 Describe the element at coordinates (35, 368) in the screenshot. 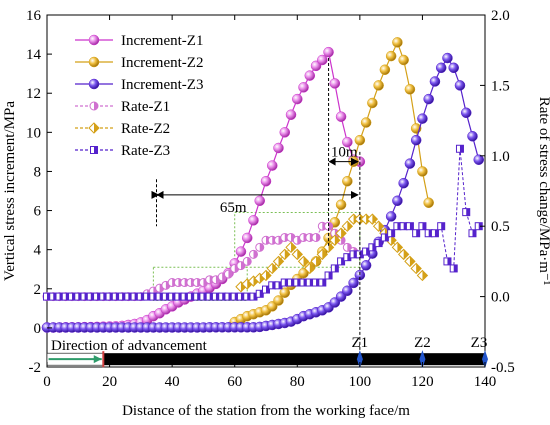

I see `y-tick-label: -2` at that location.